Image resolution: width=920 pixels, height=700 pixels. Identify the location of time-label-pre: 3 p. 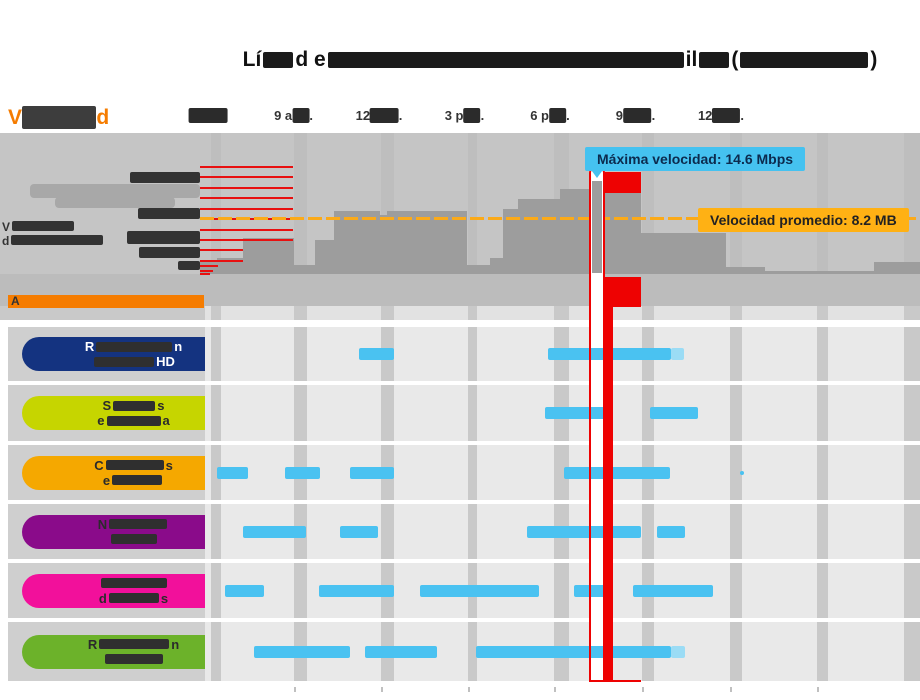
(454, 115).